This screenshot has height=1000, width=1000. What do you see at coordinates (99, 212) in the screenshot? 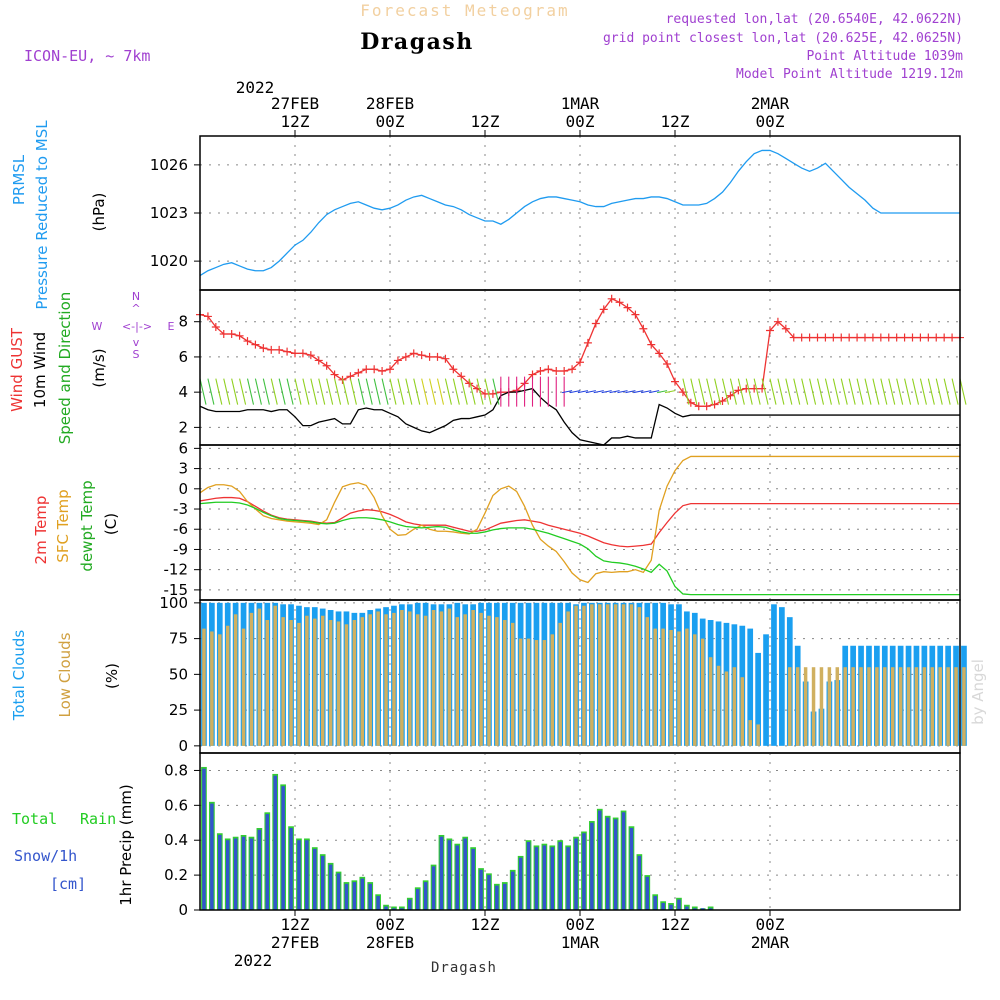
I see `pressure-ylabel: (hPa)` at bounding box center [99, 212].